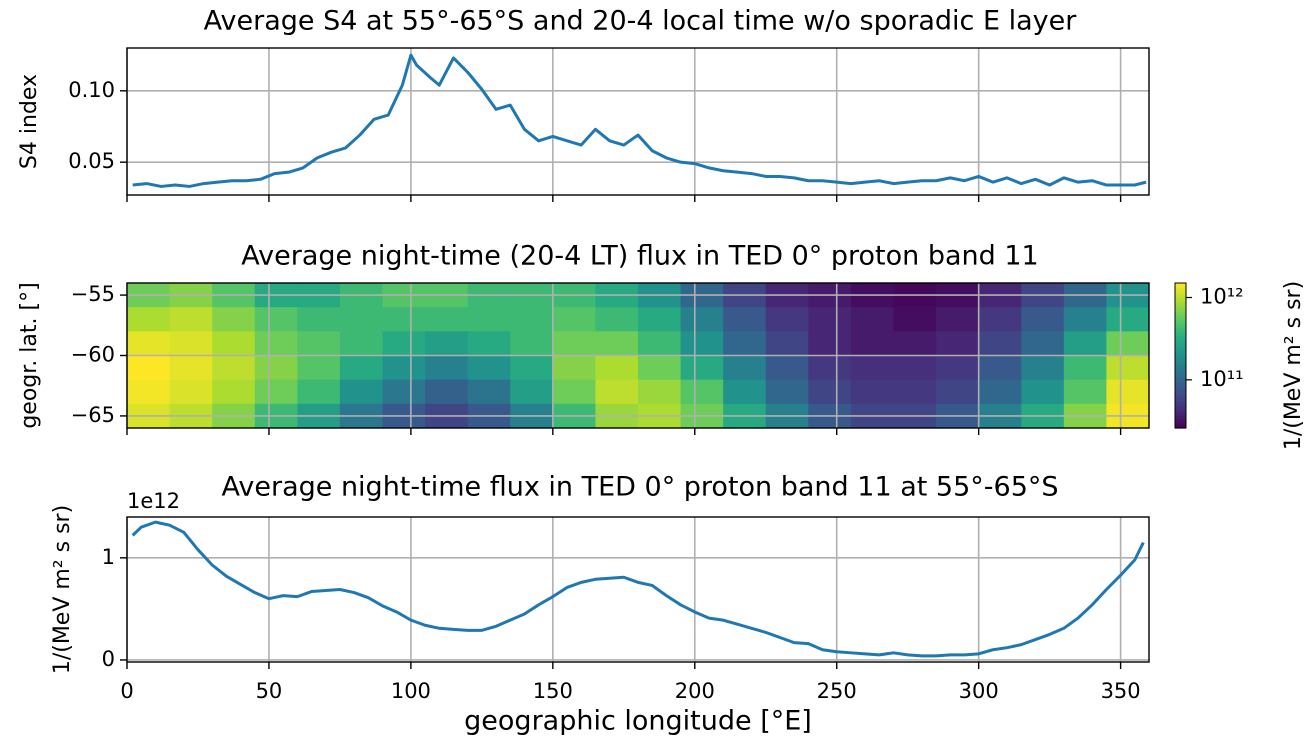  What do you see at coordinates (126, 691) in the screenshot?
I see `x-tick-label: 0` at bounding box center [126, 691].